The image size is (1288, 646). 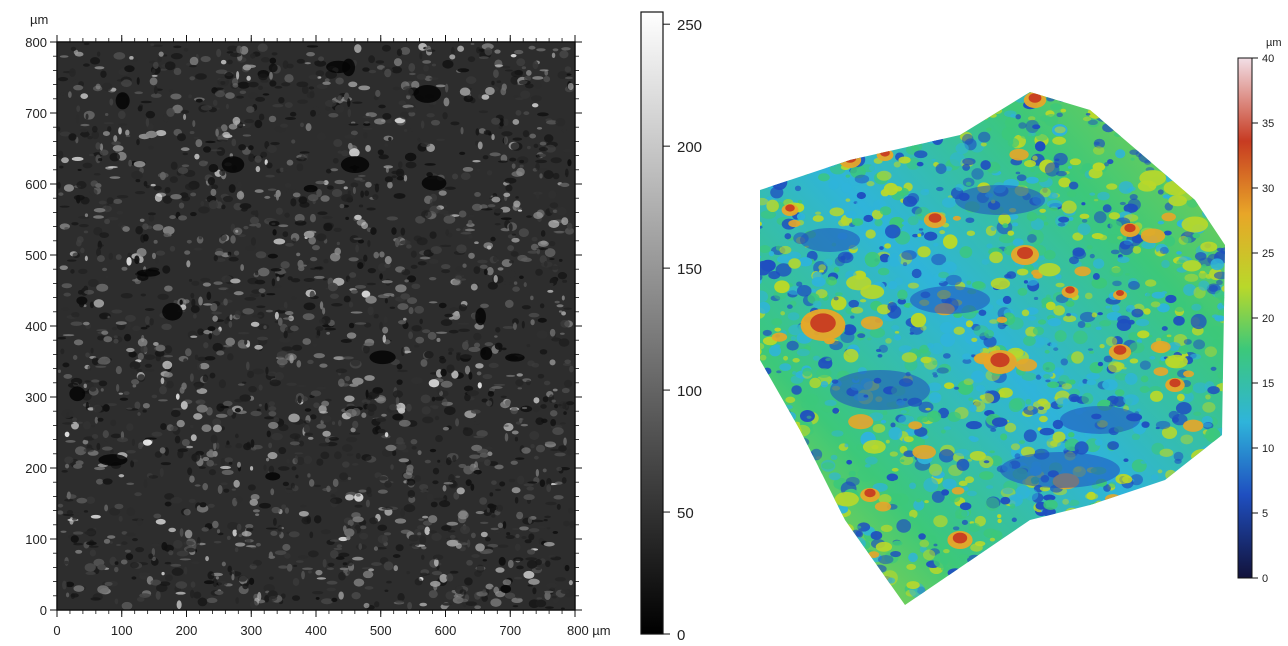 I want to click on surface-ridge, so click(x=1147, y=186).